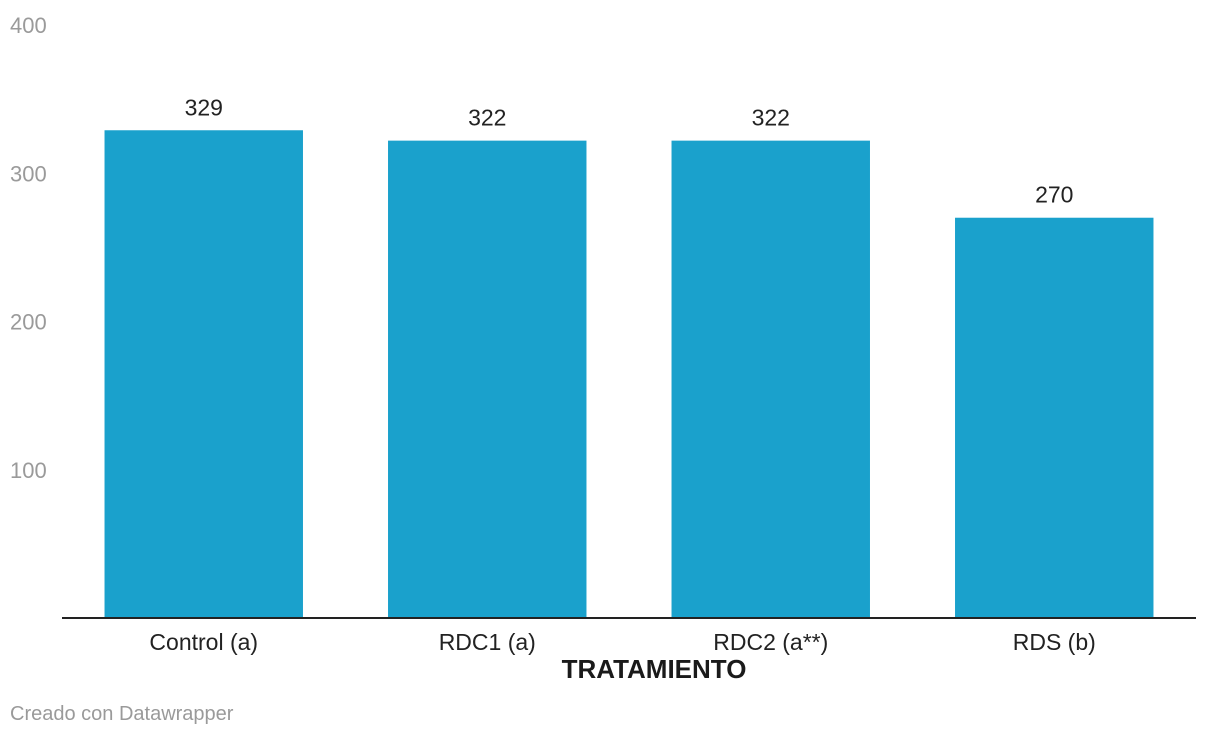 Image resolution: width=1220 pixels, height=738 pixels. I want to click on value-labels: 329 322 322 270, so click(629, 150).